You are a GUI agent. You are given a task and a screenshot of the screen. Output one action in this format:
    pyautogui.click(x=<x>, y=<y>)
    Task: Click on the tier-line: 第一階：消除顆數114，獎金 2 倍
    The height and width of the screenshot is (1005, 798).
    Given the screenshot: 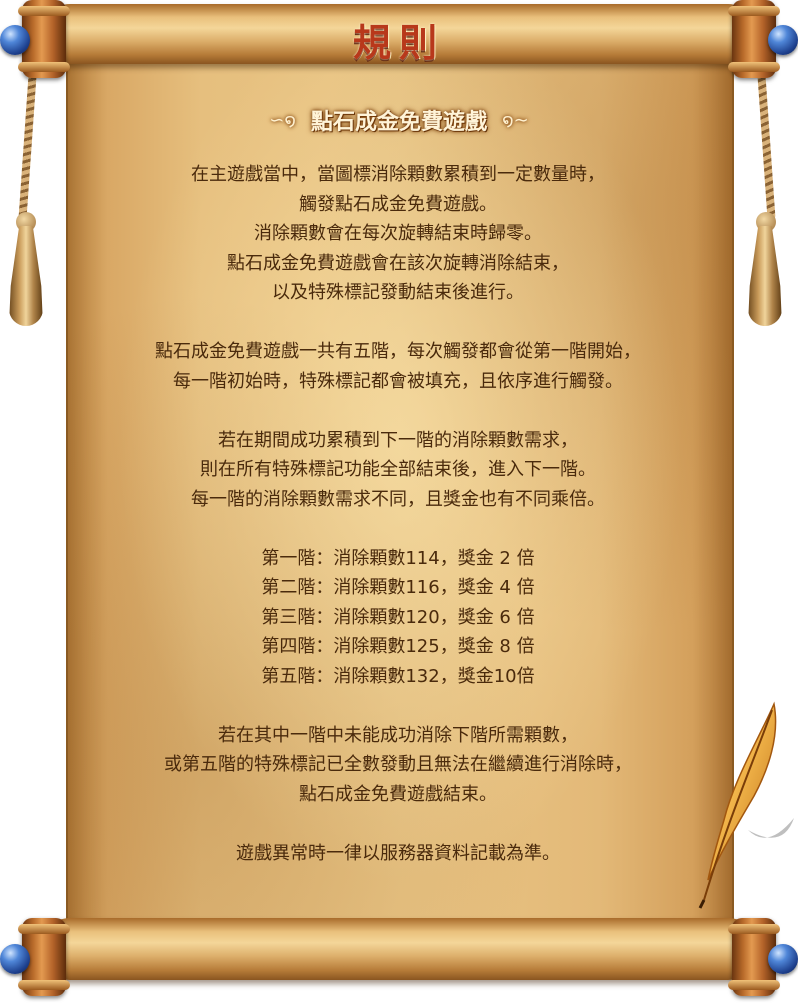 What is the action you would take?
    pyautogui.click(x=398, y=558)
    